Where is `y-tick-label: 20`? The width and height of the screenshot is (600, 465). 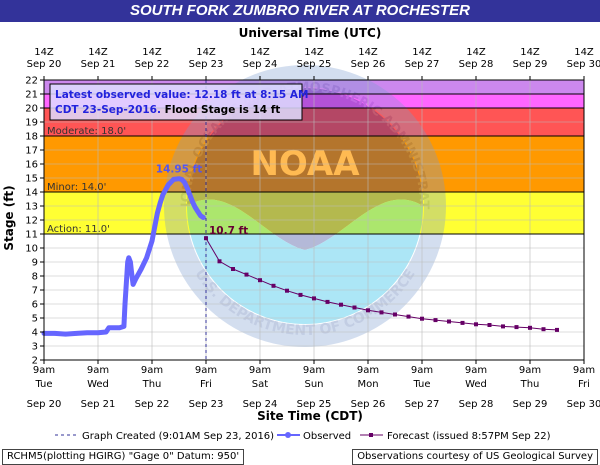 y-tick-label: 20 is located at coordinates (31, 109).